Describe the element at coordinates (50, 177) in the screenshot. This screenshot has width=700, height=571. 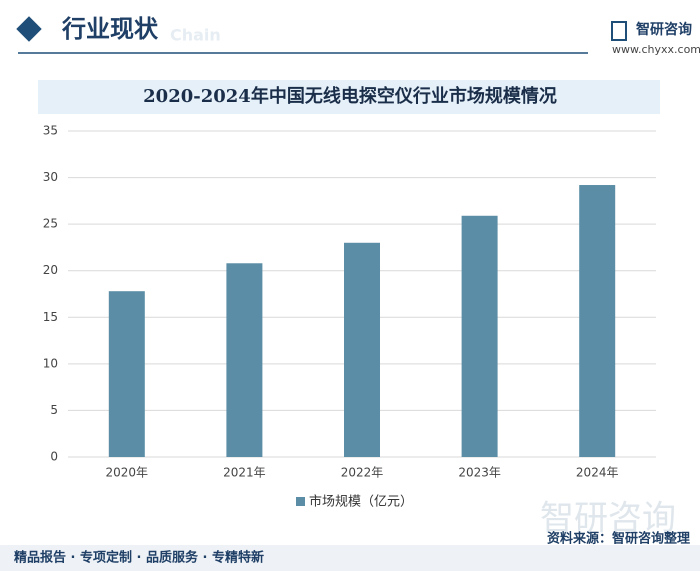
I see `y-tick-label: 30` at that location.